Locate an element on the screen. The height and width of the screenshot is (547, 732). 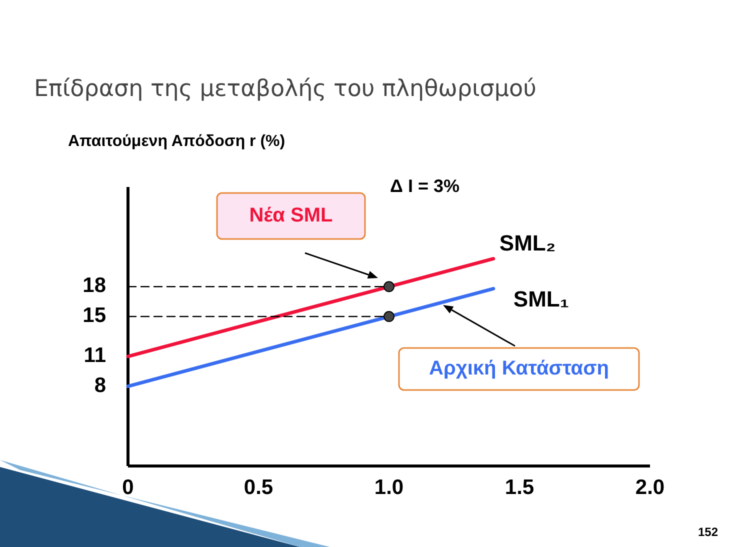
y-tick-label: 11 is located at coordinates (95, 355).